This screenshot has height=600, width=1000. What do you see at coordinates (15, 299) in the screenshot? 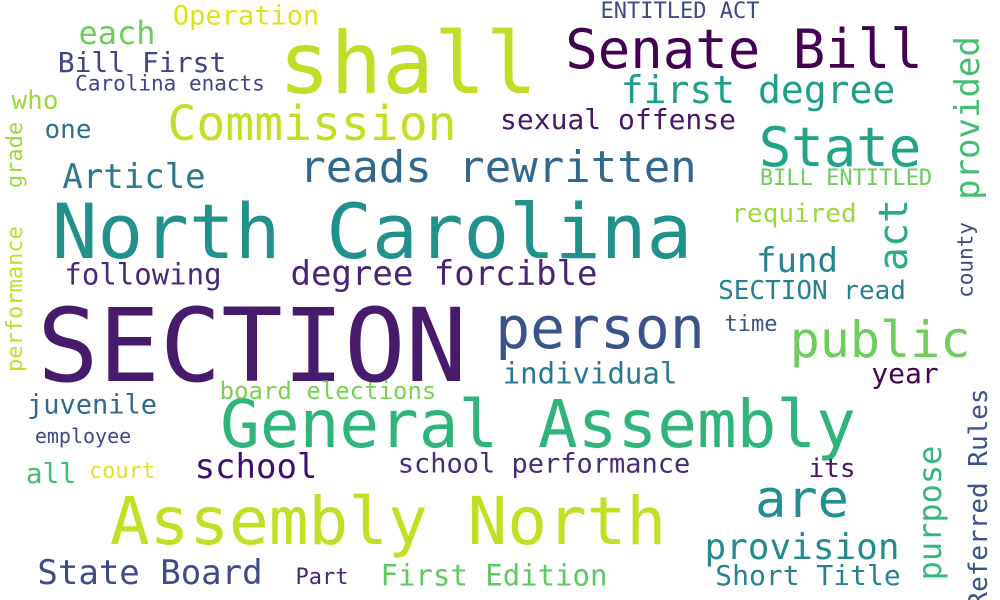
I see `word: performance` at bounding box center [15, 299].